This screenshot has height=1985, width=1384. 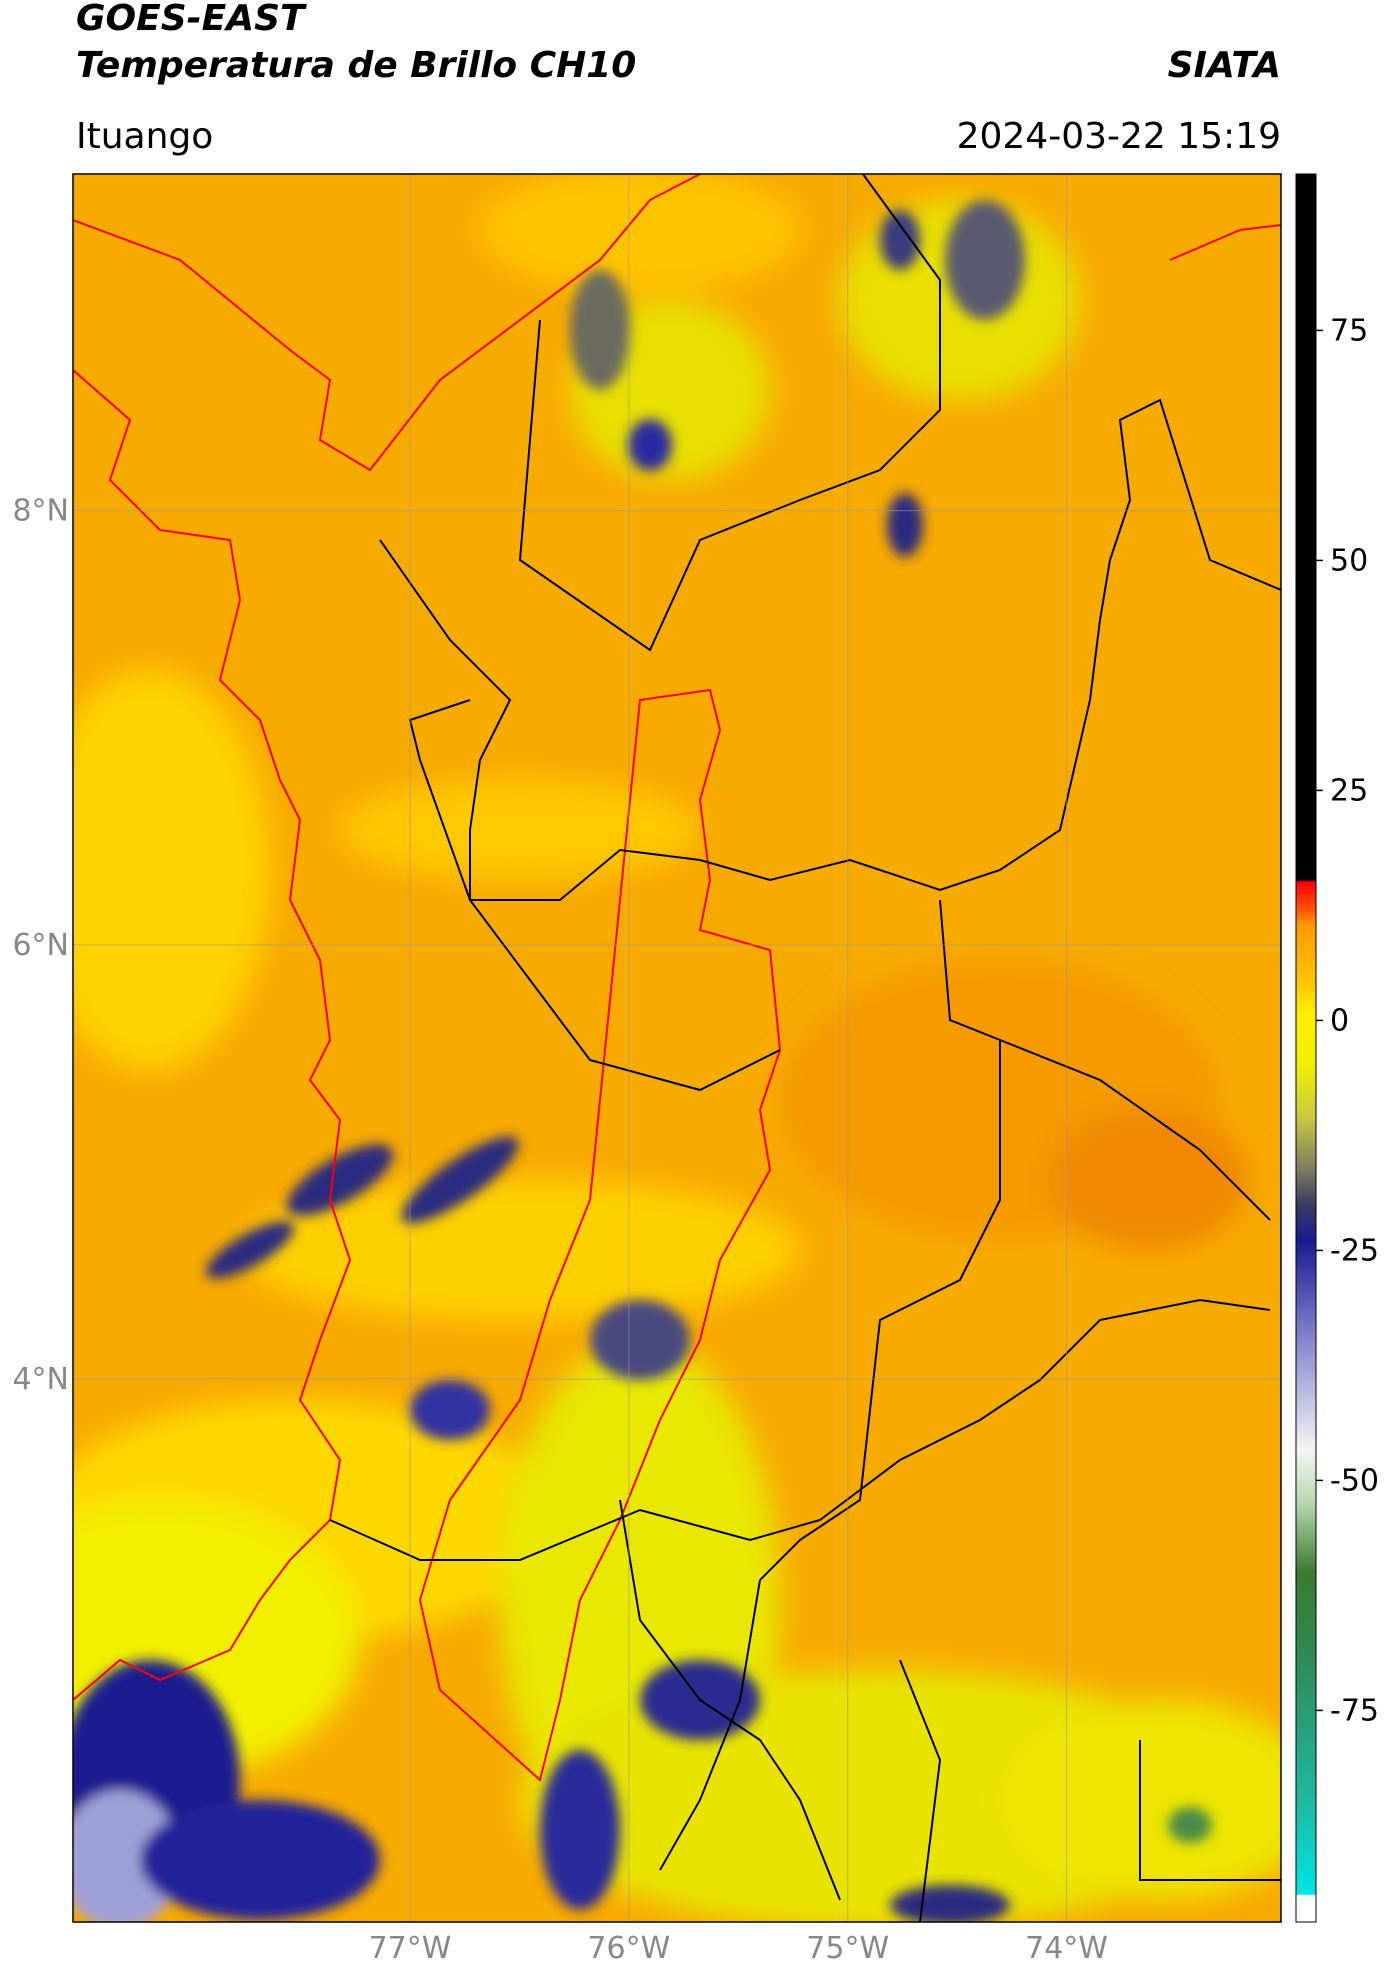 I want to click on colorbar-tick-label: -25, so click(x=1354, y=1250).